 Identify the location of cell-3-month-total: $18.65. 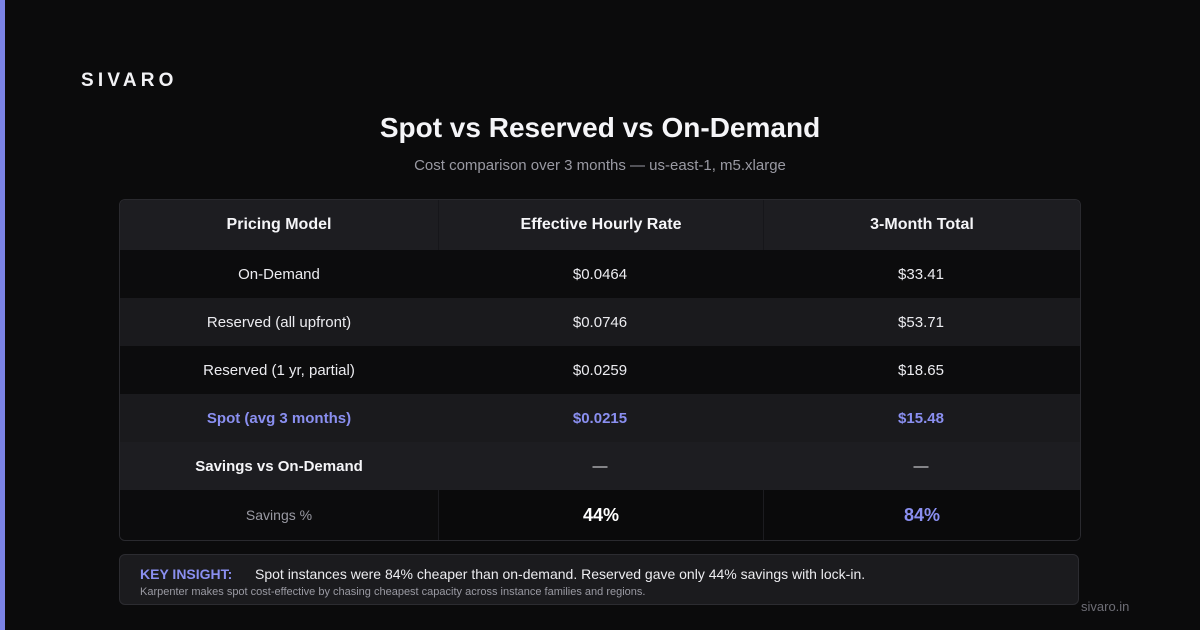
(921, 370).